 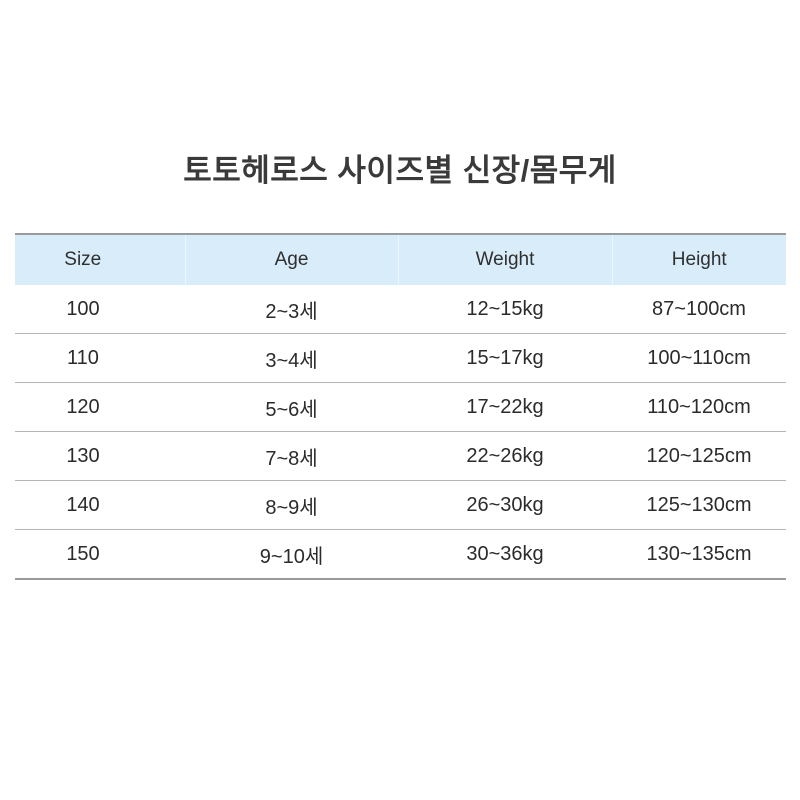 I want to click on page-title-container: 토토헤로스 사이즈별 신장/몸무게, so click(x=400, y=170).